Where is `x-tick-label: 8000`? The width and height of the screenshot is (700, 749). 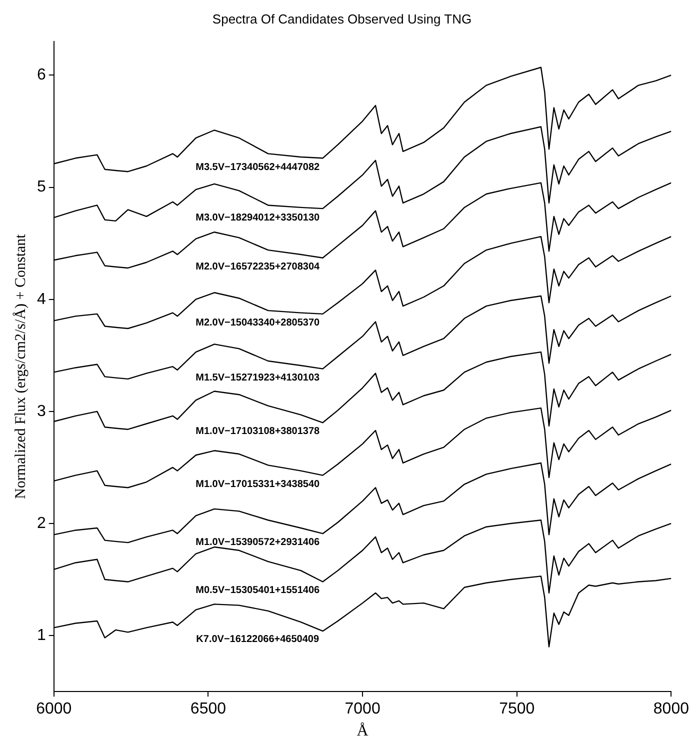
x-tick-label: 8000 is located at coordinates (671, 709).